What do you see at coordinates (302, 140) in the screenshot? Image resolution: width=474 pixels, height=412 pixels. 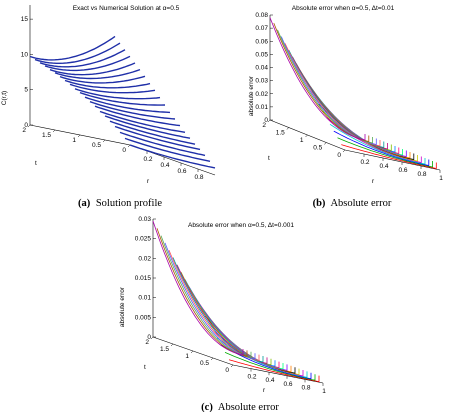 I see `panel-b-t-tick-label: 1` at bounding box center [302, 140].